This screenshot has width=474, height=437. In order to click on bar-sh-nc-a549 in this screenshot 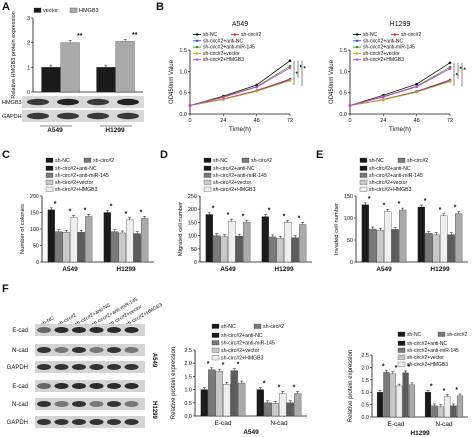, I will do `click(365, 233)`.